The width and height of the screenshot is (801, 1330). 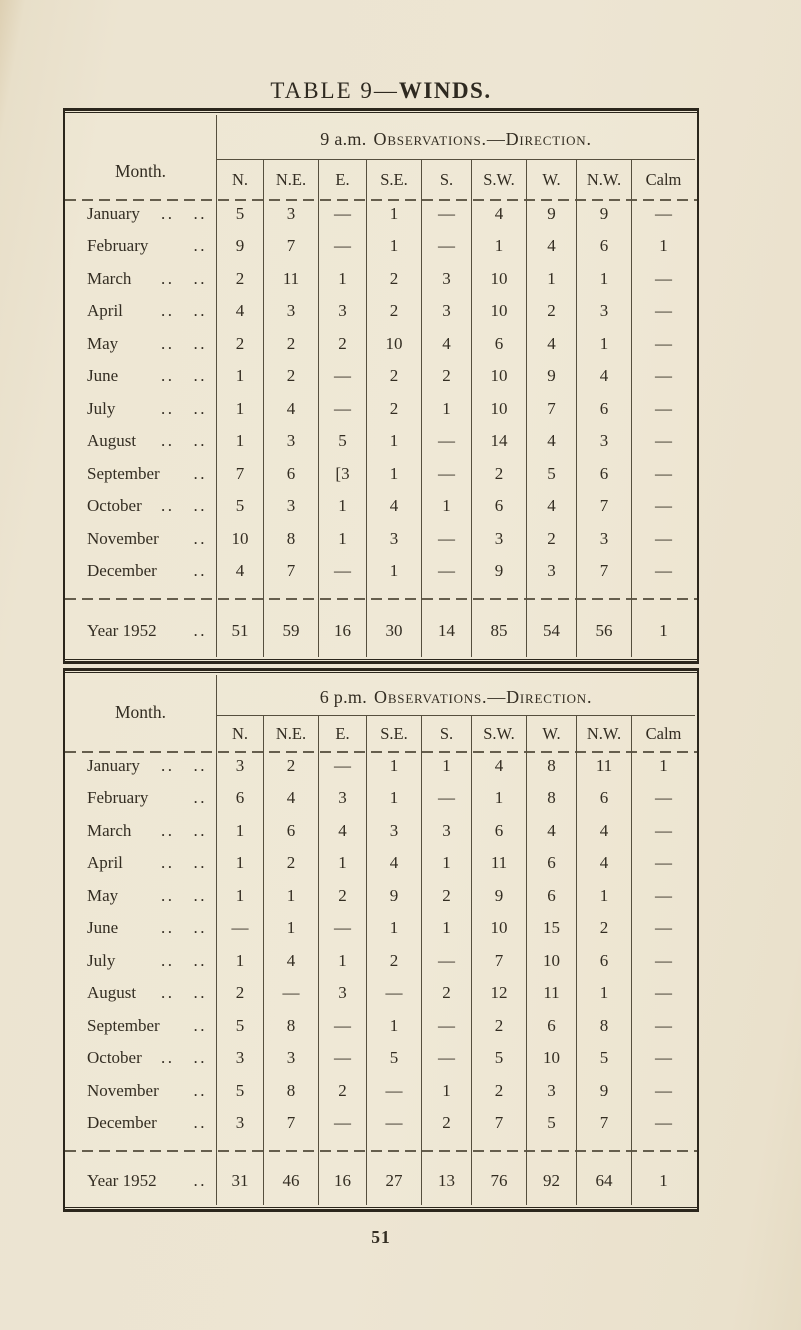 I want to click on year-total-label: Year 1952, so click(x=122, y=1180).